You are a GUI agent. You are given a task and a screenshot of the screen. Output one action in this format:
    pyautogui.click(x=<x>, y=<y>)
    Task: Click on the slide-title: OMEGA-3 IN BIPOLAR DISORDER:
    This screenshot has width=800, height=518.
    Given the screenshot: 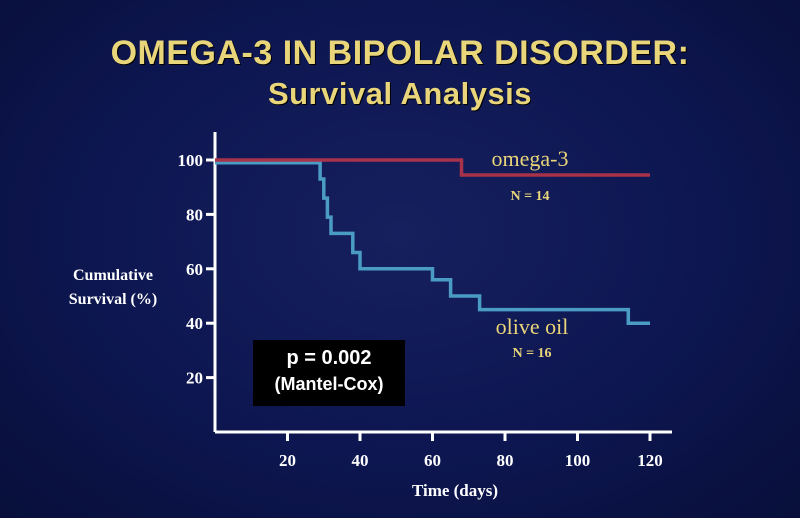 What is the action you would take?
    pyautogui.click(x=400, y=53)
    